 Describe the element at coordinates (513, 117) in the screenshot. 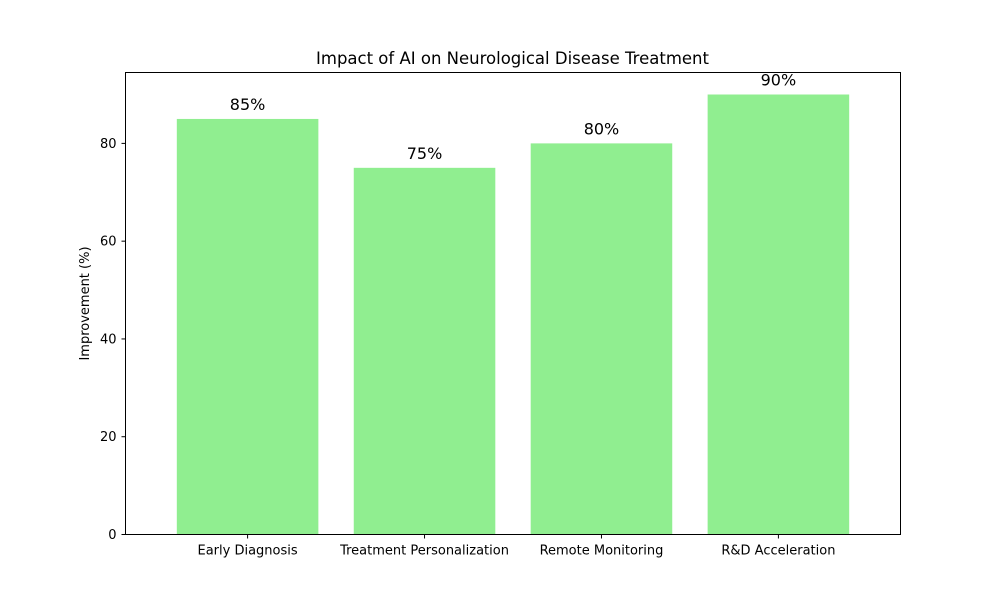

I see `data-labels-group: 85% 75% 80% 90%` at that location.